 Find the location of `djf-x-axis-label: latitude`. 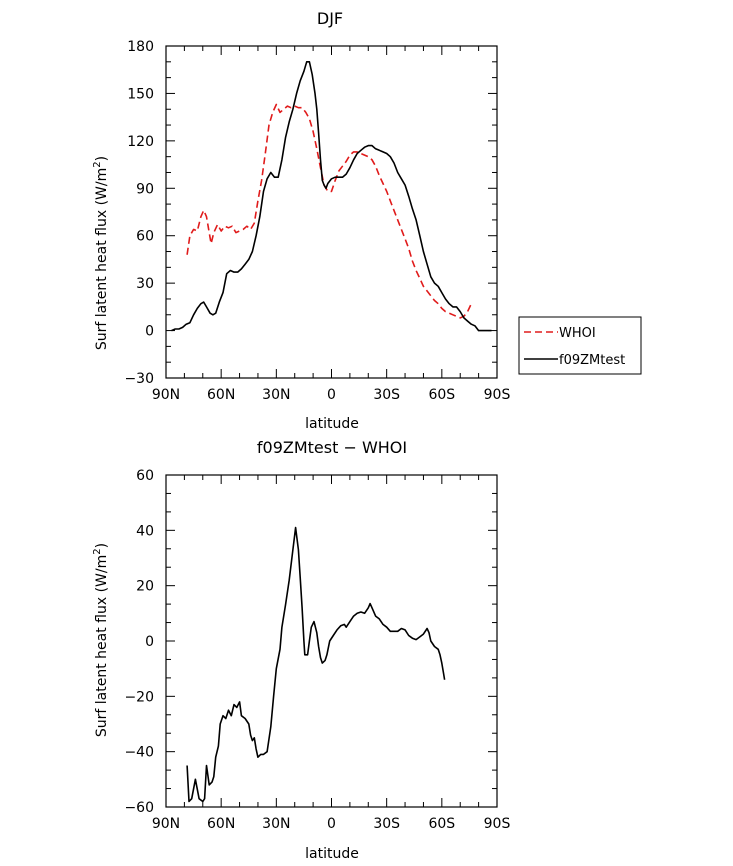

djf-x-axis-label: latitude is located at coordinates (332, 424).